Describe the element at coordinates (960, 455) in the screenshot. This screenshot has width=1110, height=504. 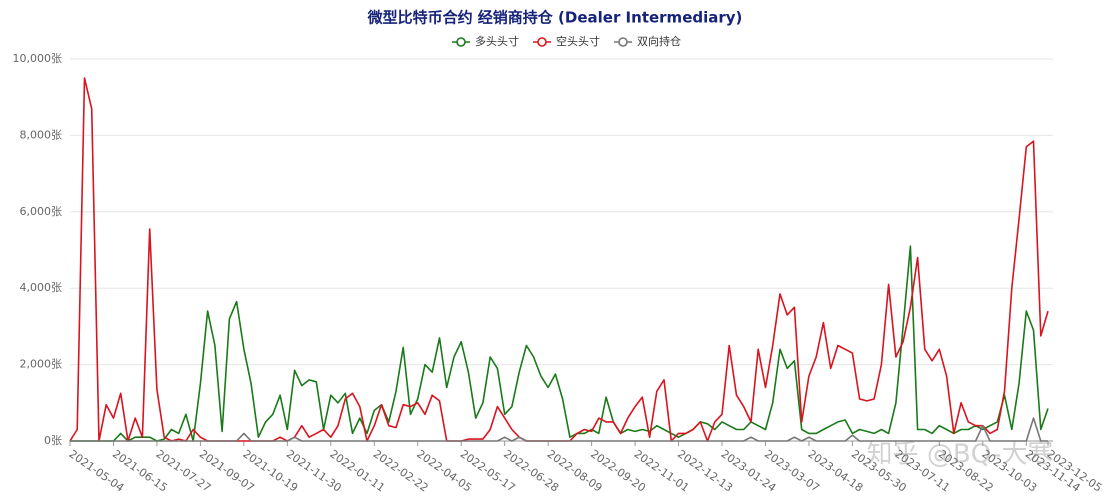
I see `watermark: 知乎 @BQ-大寒` at that location.